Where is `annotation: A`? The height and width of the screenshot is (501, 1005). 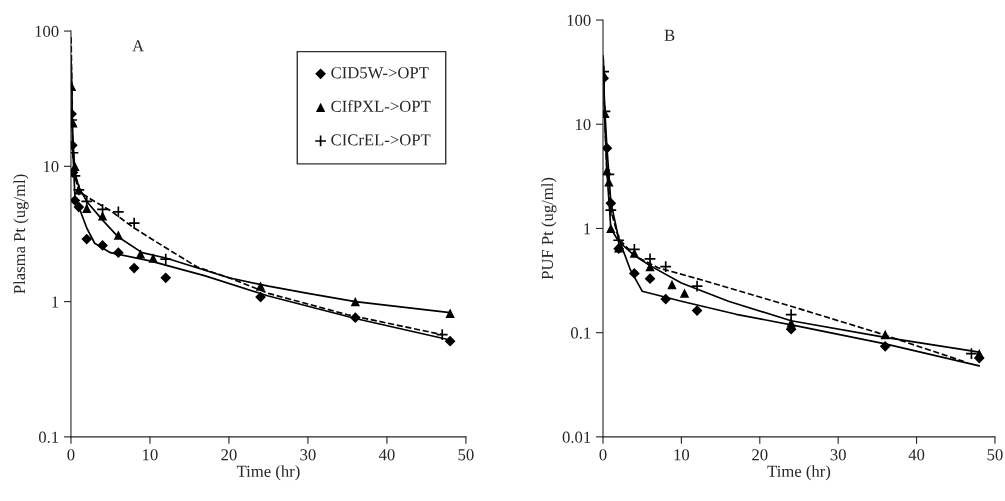
annotation: A is located at coordinates (138, 46).